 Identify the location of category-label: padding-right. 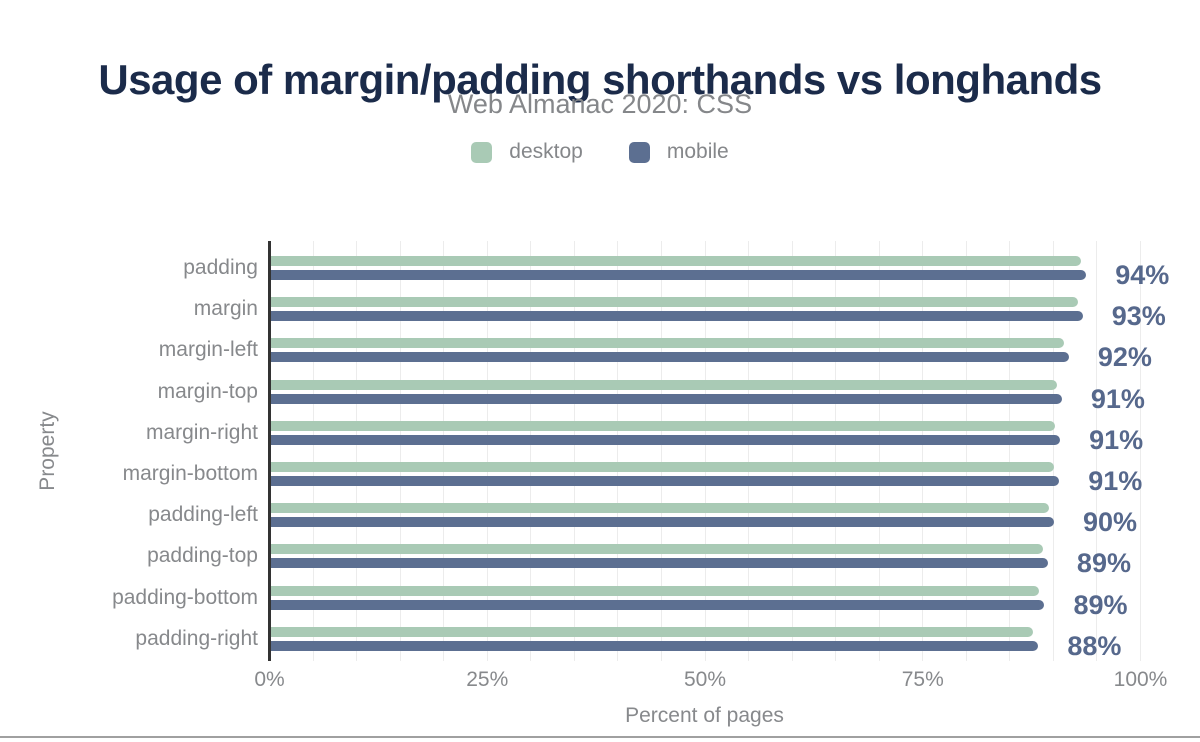
(196, 638).